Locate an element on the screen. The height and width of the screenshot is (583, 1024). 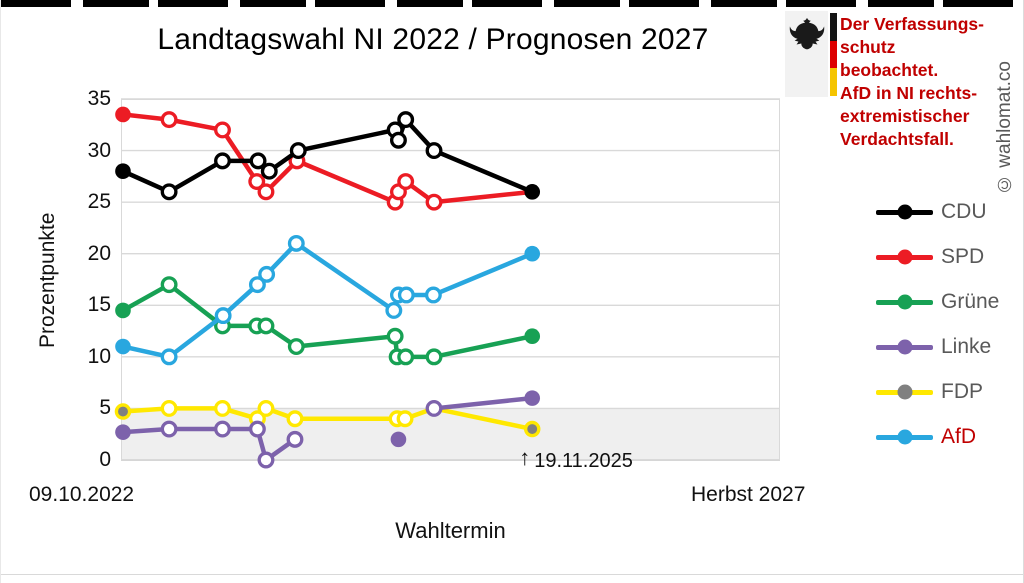
federal-eagle-logo is located at coordinates (806, 54).